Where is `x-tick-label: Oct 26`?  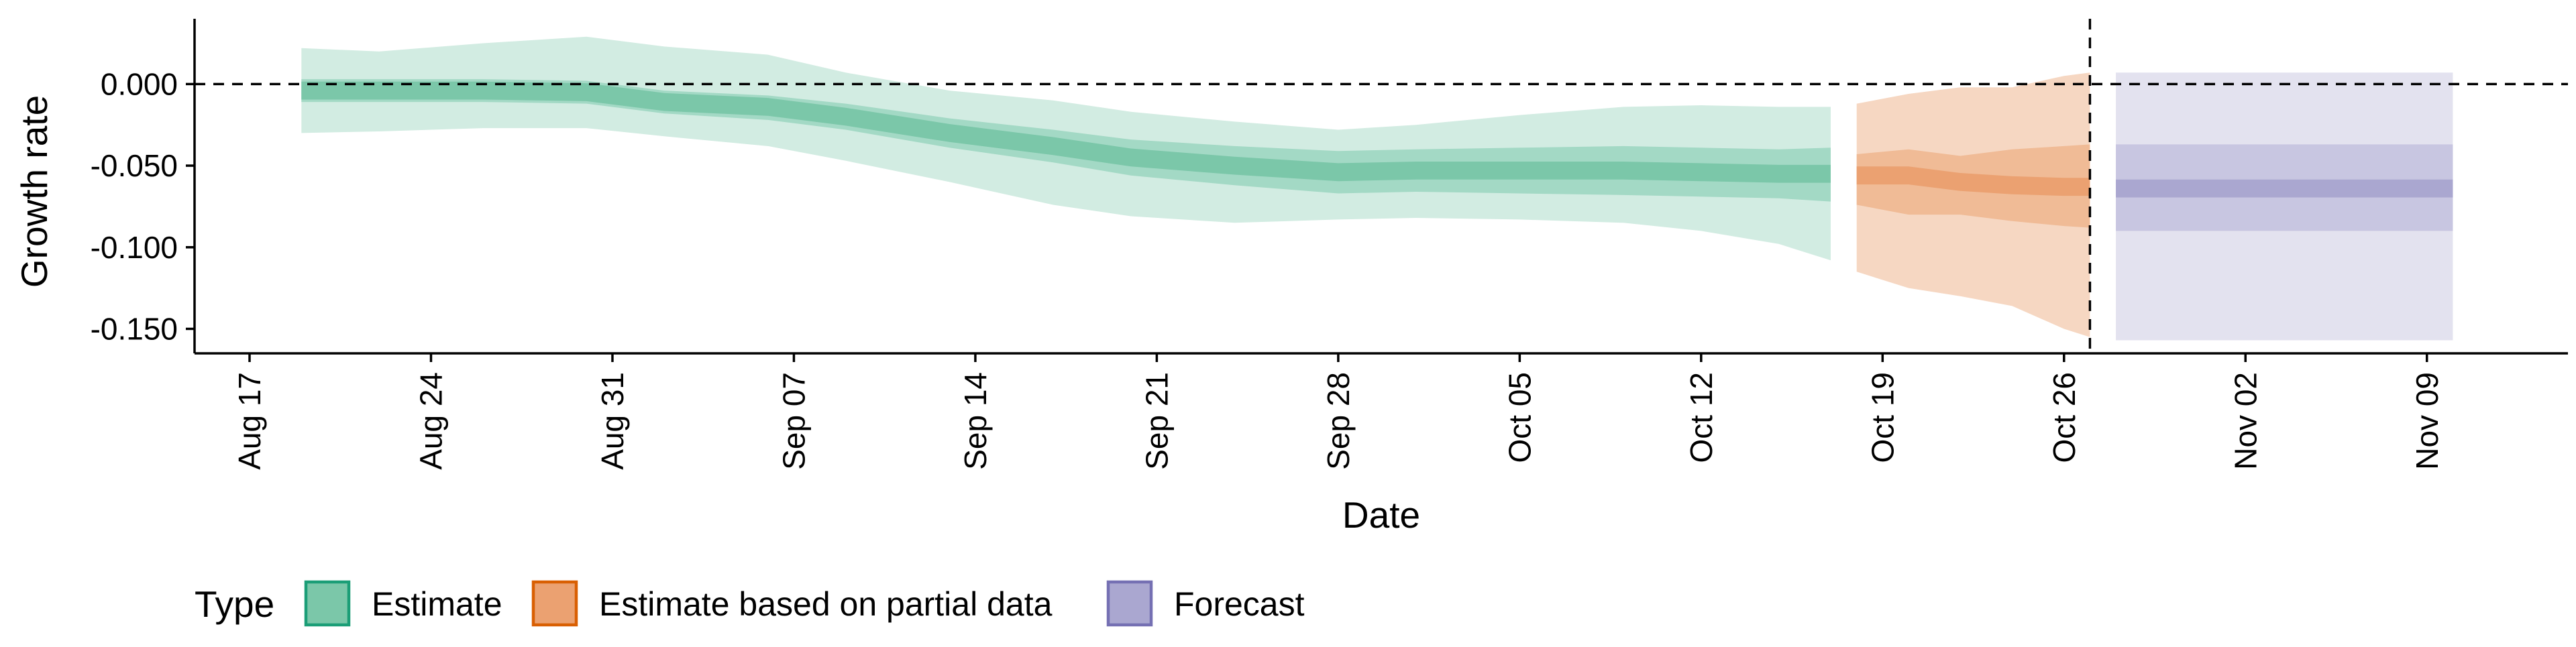 x-tick-label: Oct 26 is located at coordinates (2064, 417).